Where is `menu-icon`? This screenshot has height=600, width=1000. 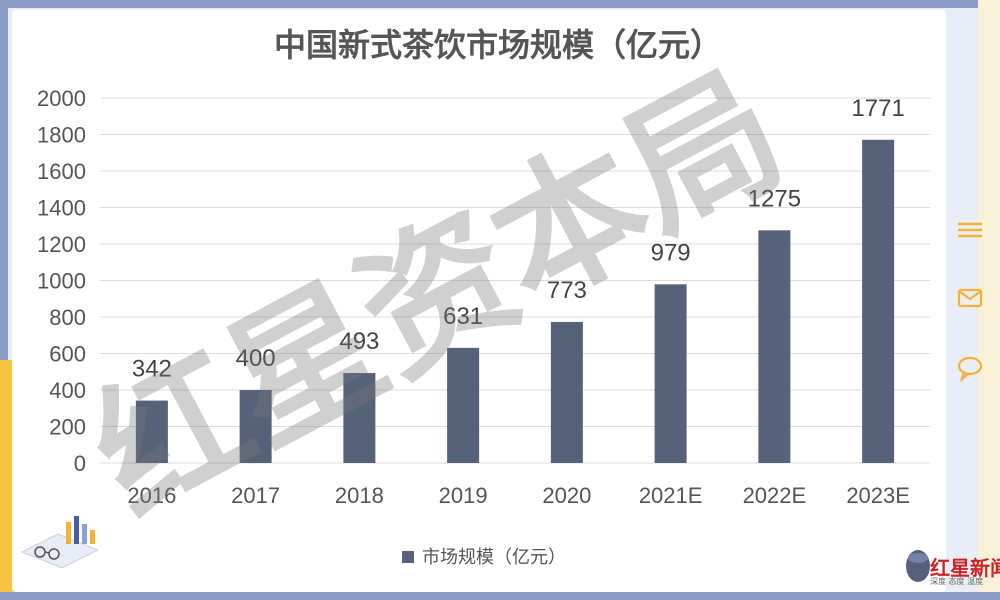 menu-icon is located at coordinates (970, 230).